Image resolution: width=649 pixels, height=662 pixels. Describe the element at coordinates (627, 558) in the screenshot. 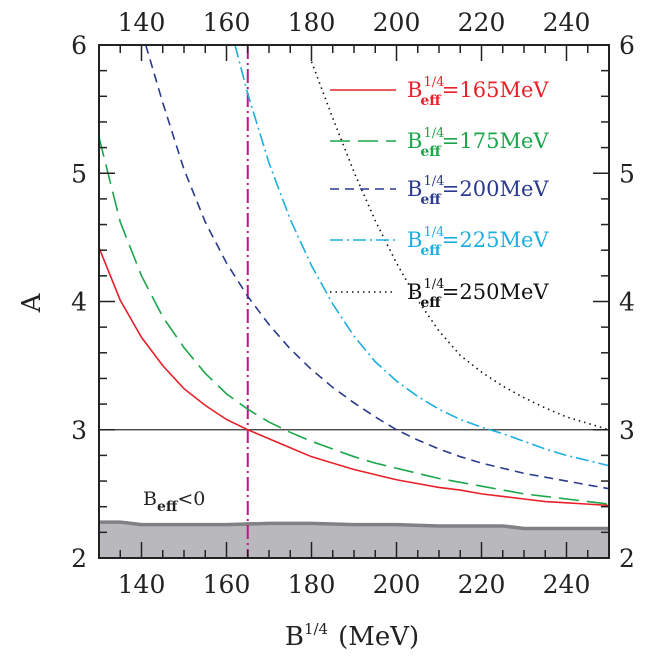

I see `y-tick-label-right: 2` at that location.